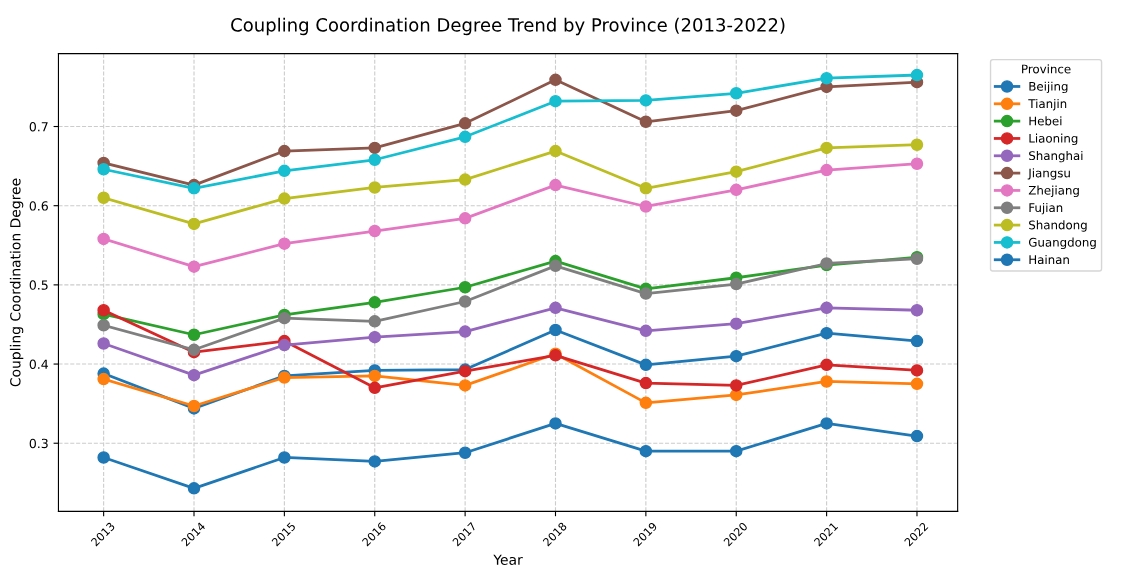 Image resolution: width=1124 pixels, height=565 pixels. What do you see at coordinates (1058, 226) in the screenshot?
I see `legend-label: Shandong` at bounding box center [1058, 226].